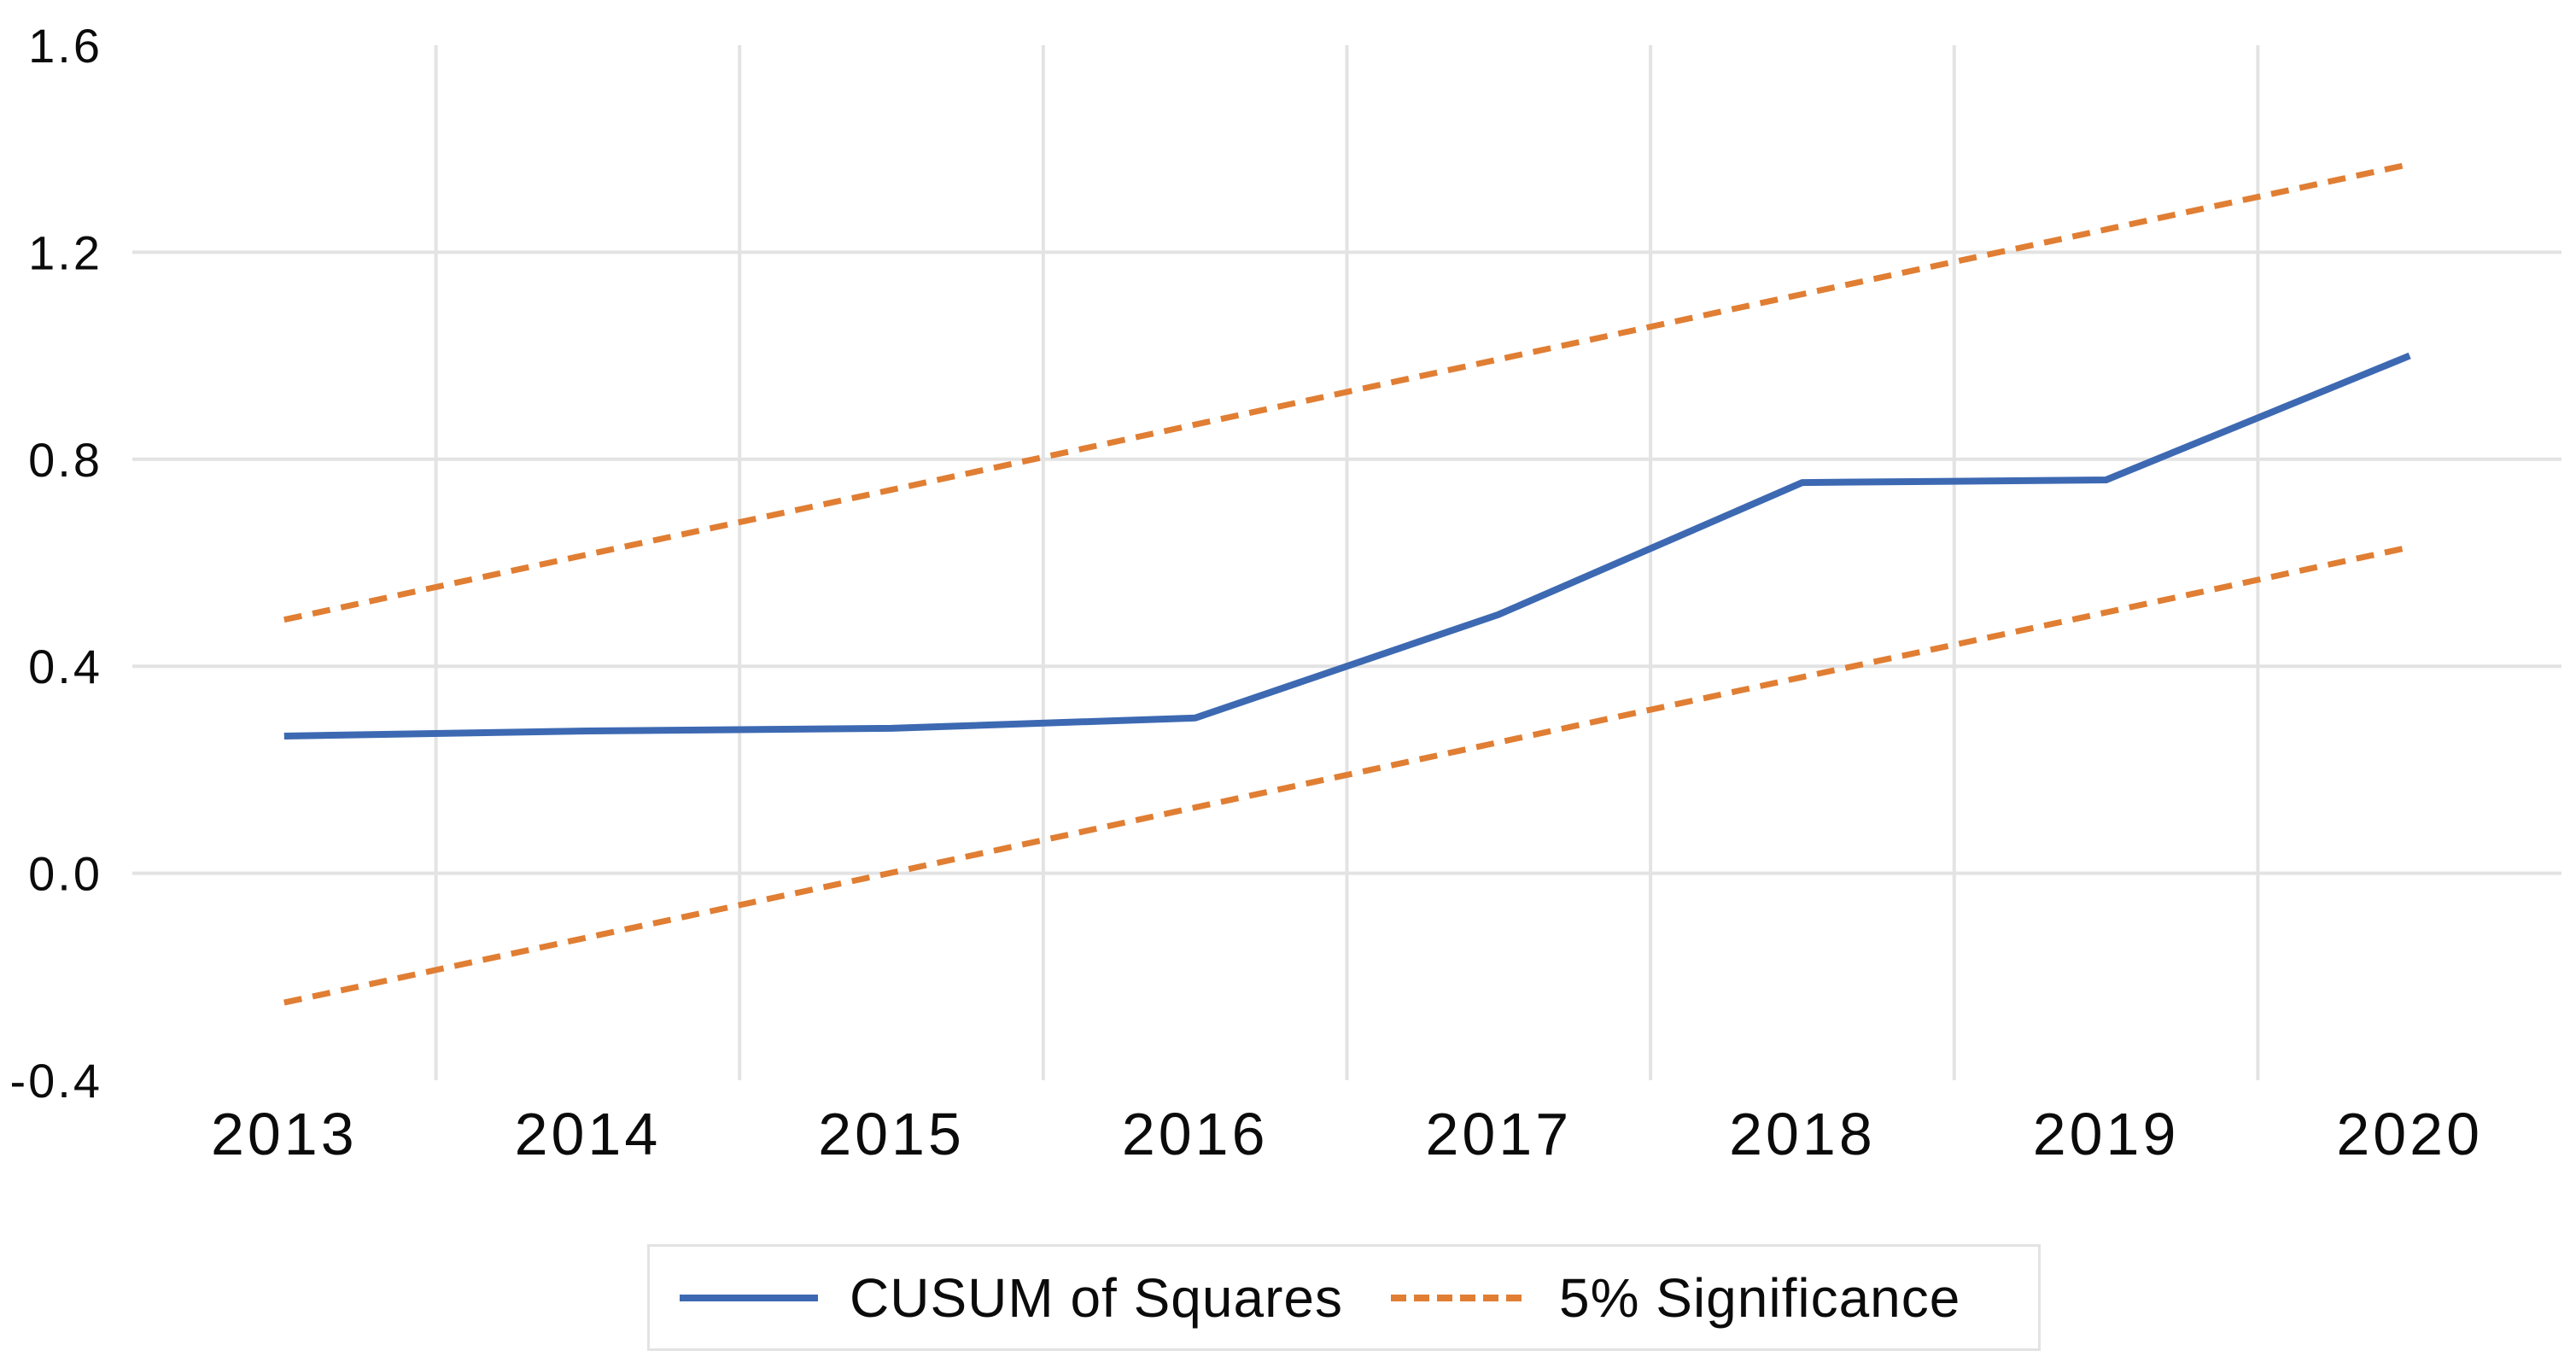  Describe the element at coordinates (1498, 1134) in the screenshot. I see `x-tick-label: 2017` at that location.